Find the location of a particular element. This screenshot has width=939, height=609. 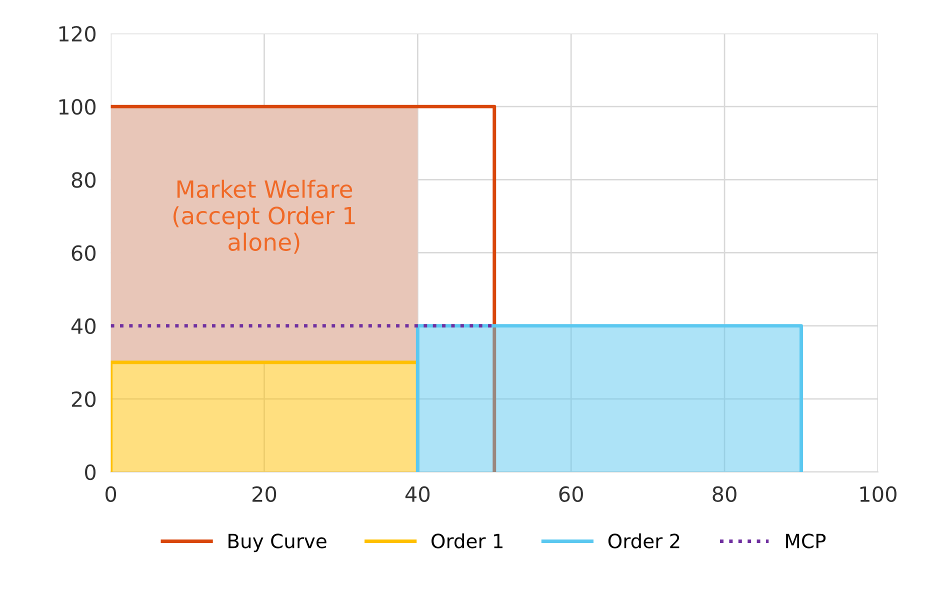

y-tick-label: 20 is located at coordinates (84, 399).